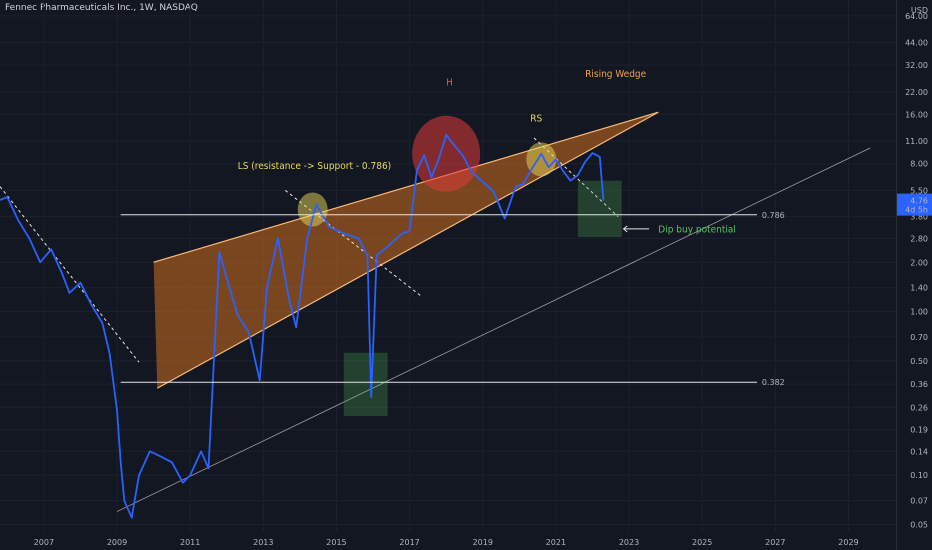  I want to click on pattern-circles, so click(427, 171).